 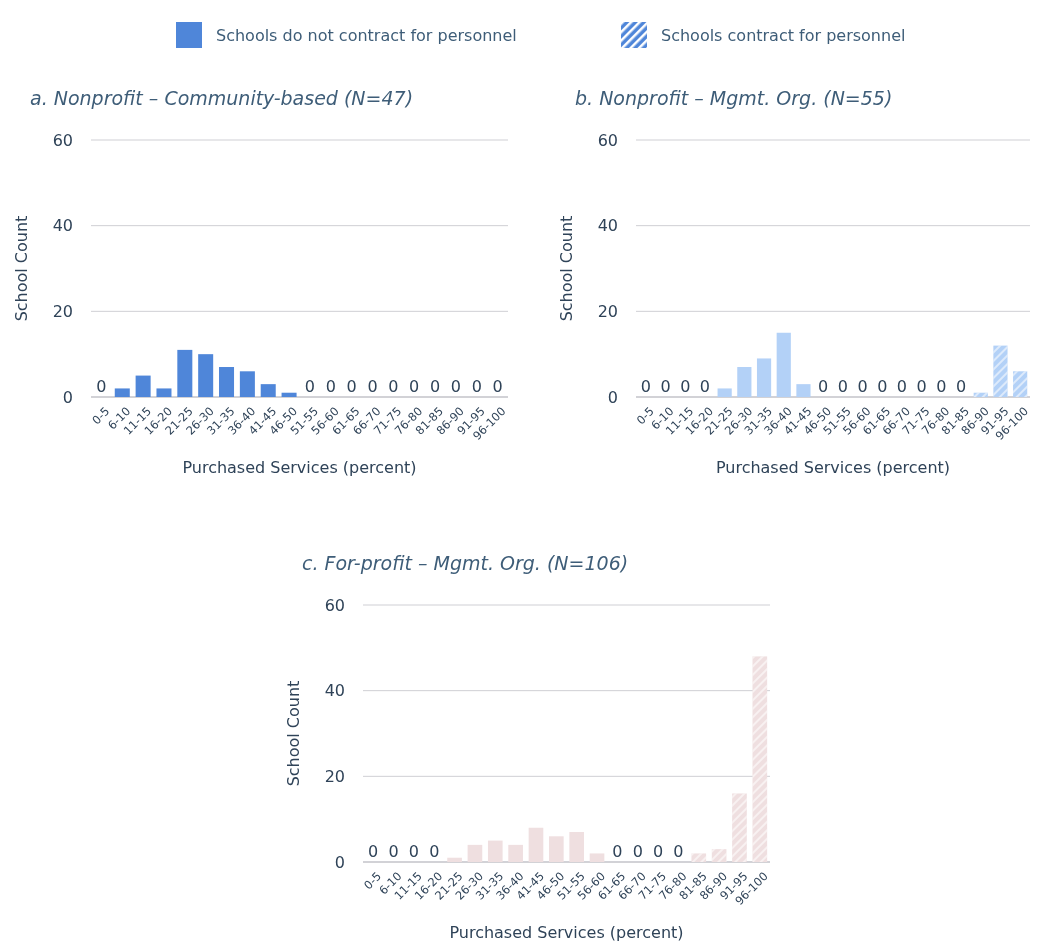 What do you see at coordinates (734, 98) in the screenshot?
I see `chart-title: b. Nonprofit – Mgmt. Org. (N=55)` at bounding box center [734, 98].